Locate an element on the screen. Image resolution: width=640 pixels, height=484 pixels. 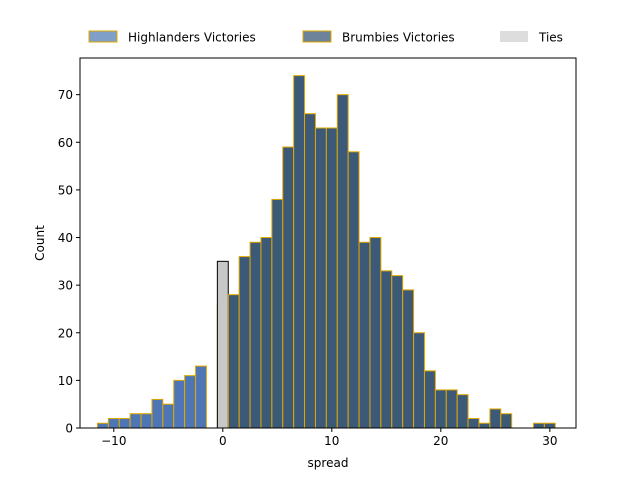
legend-swatch-highlanders is located at coordinates (103, 36).